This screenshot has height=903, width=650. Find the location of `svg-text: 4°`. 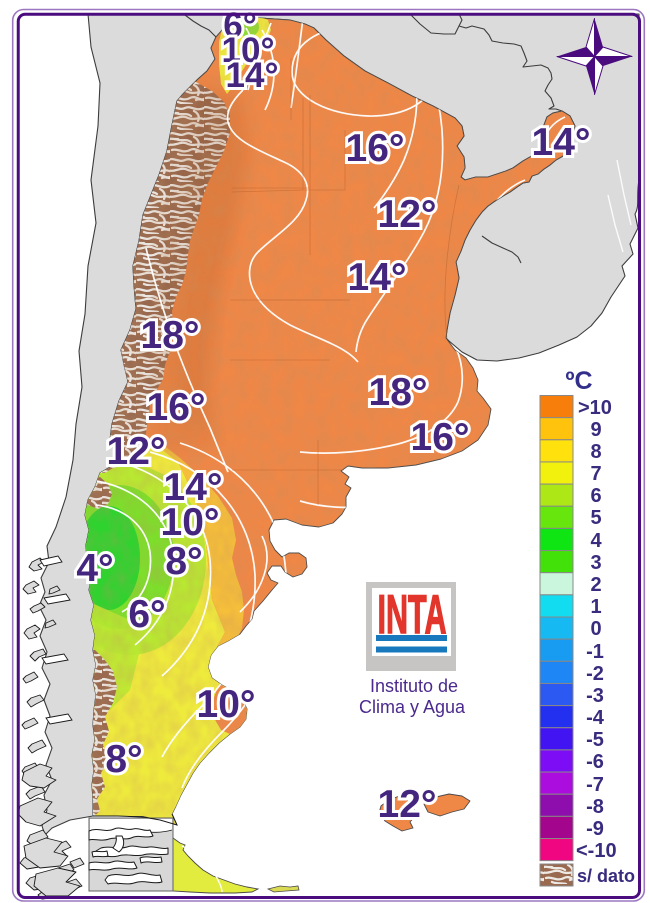

svg-text: 4° is located at coordinates (94, 568).